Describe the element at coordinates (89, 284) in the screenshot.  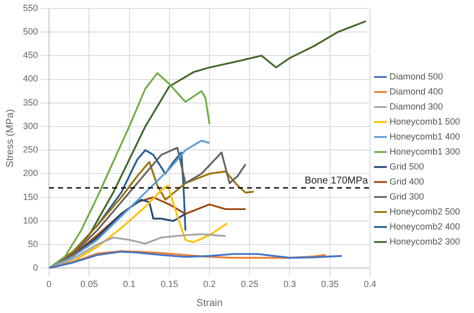
I see `x-tick-label: 0.05` at that location.